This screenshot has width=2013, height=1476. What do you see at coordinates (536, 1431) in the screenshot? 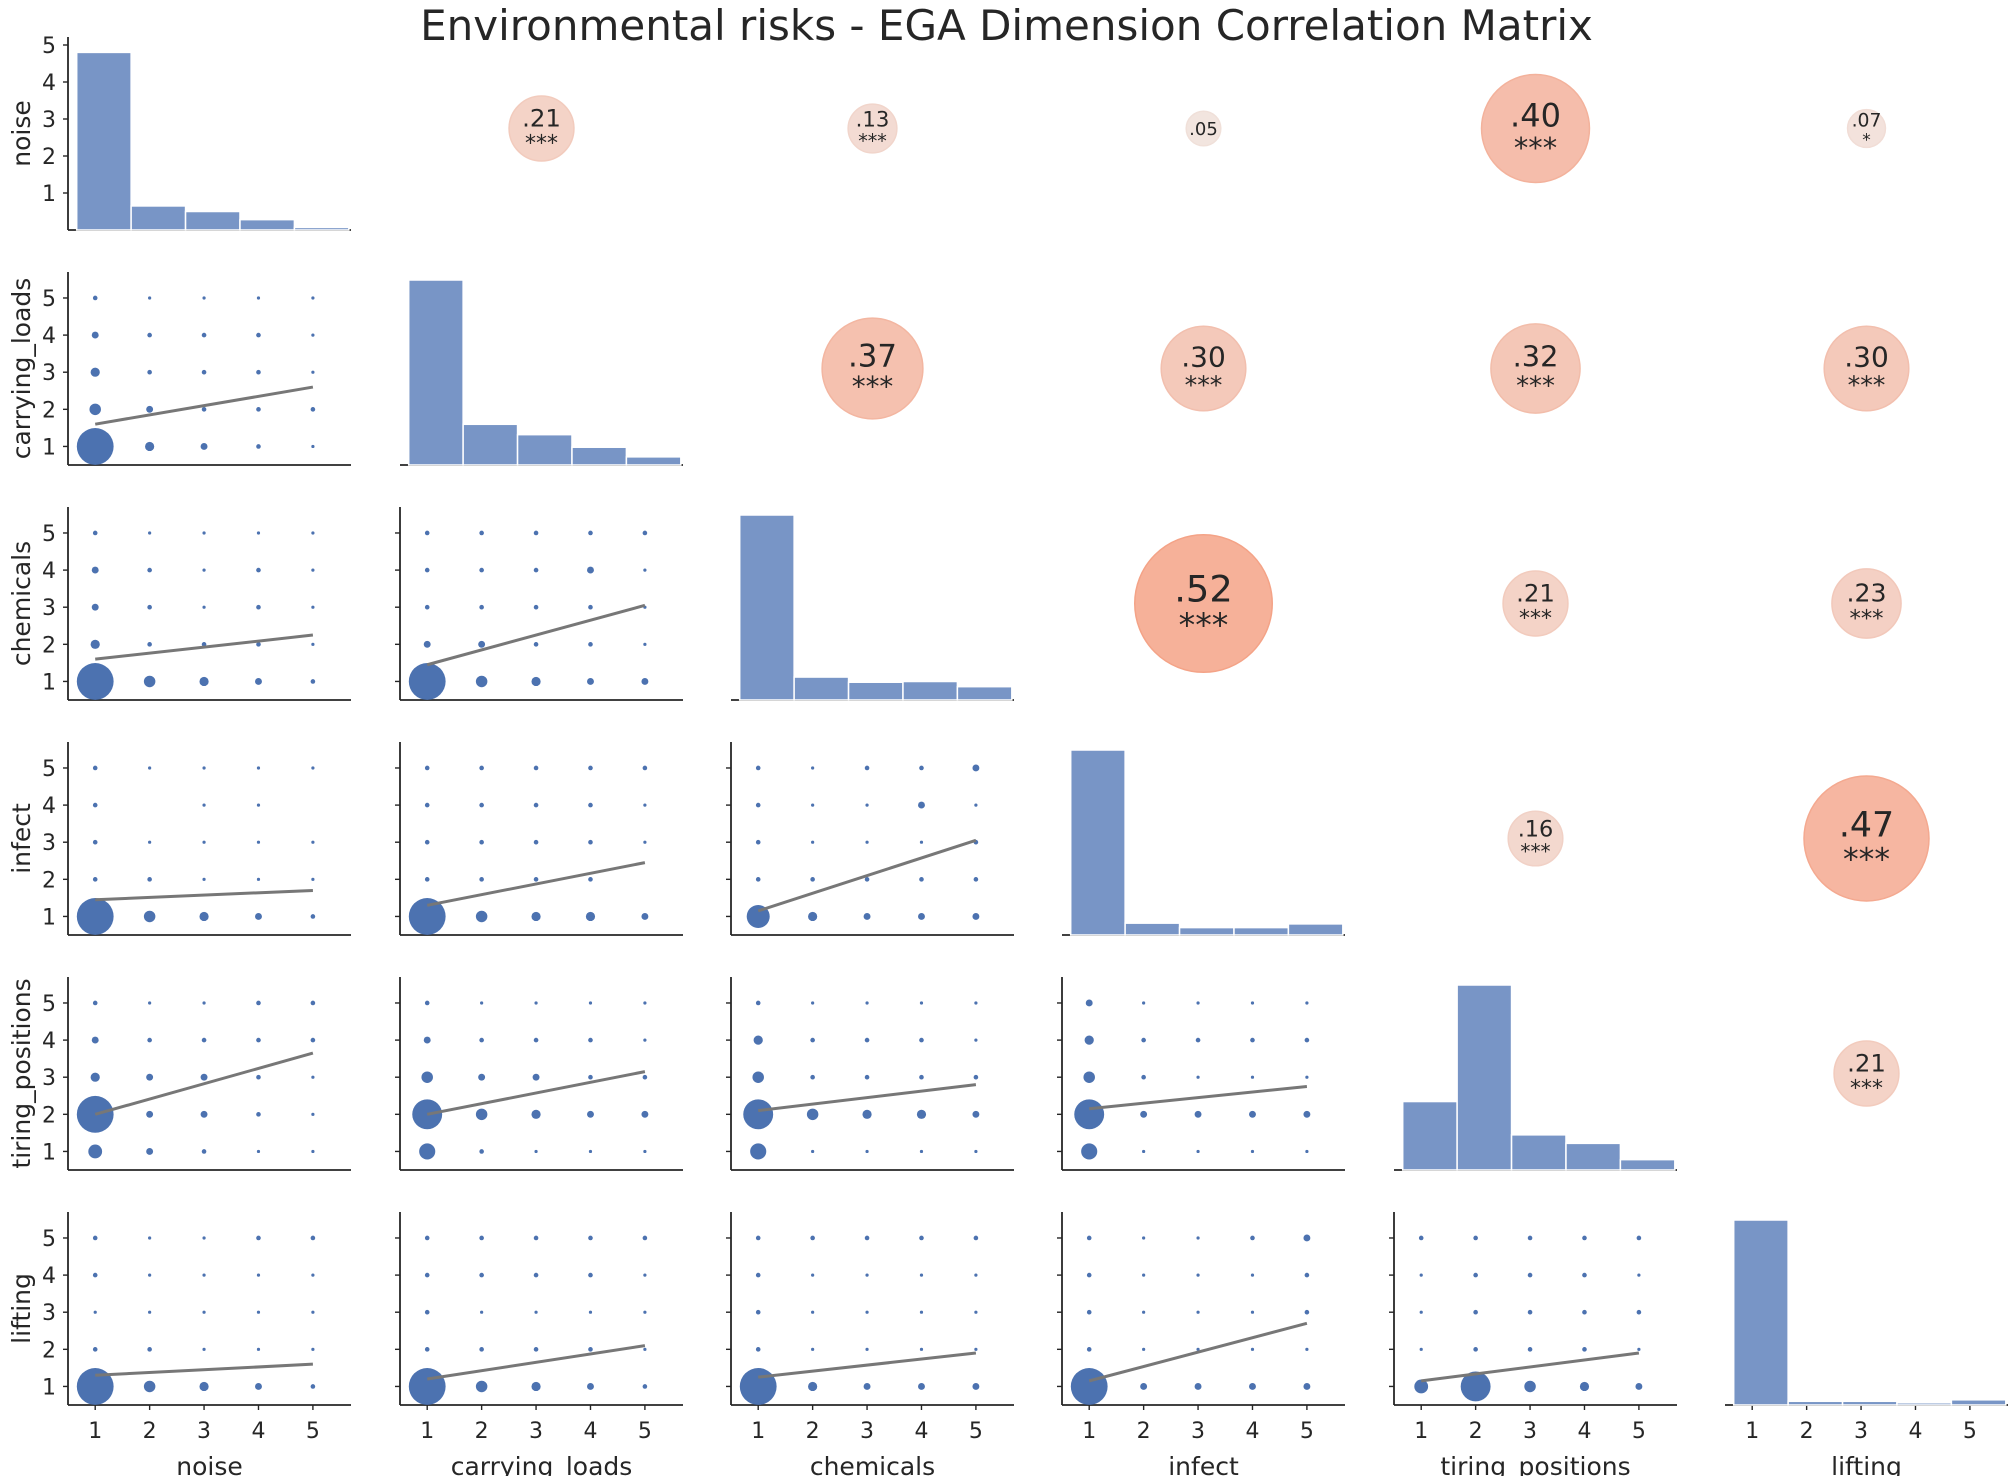
I see `x-tick-labels-carrying_loads: 1 2 3 4 5` at bounding box center [536, 1431].